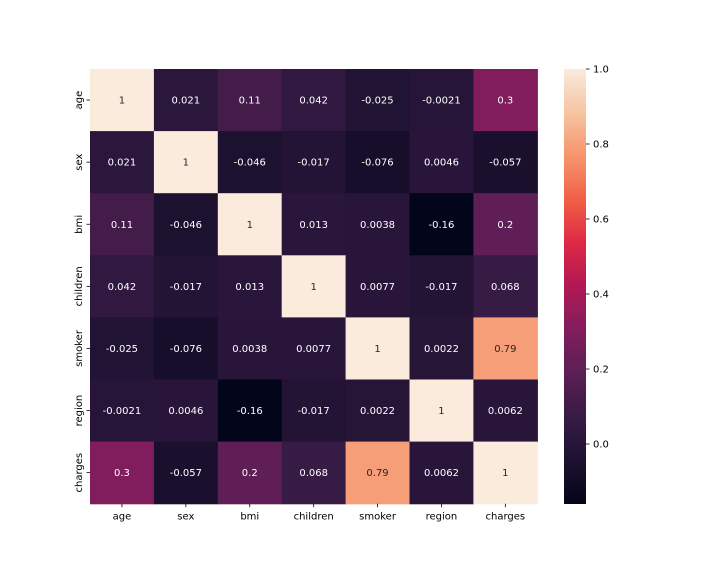 The width and height of the screenshot is (720, 576). Describe the element at coordinates (442, 517) in the screenshot. I see `x-tick-label: region` at that location.